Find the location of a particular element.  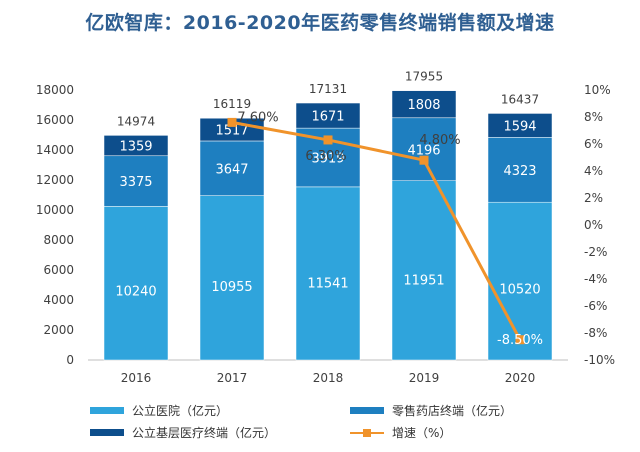

bar-data-label: 3647 is located at coordinates (231, 169).